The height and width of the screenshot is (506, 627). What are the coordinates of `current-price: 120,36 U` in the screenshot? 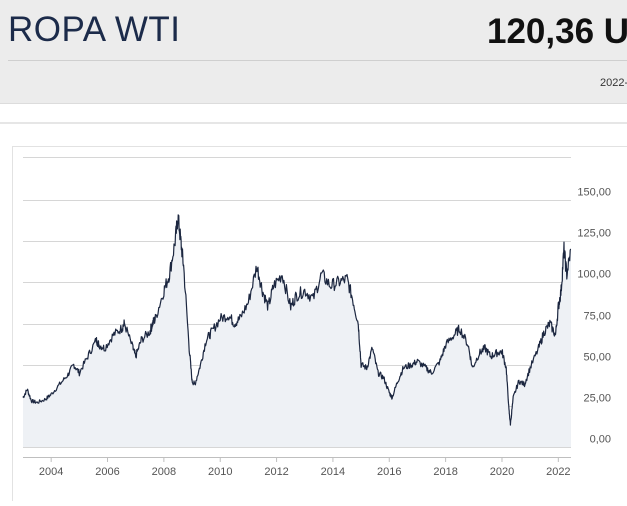 It's located at (557, 31).